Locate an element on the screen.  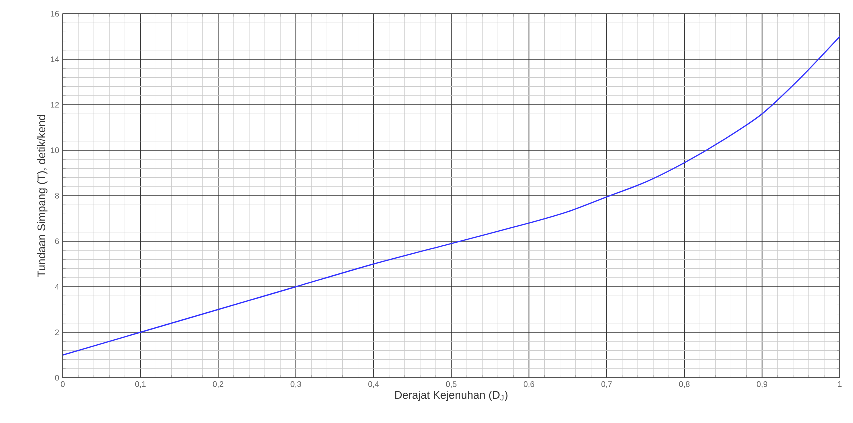
x-tick-label: 1 is located at coordinates (840, 385).